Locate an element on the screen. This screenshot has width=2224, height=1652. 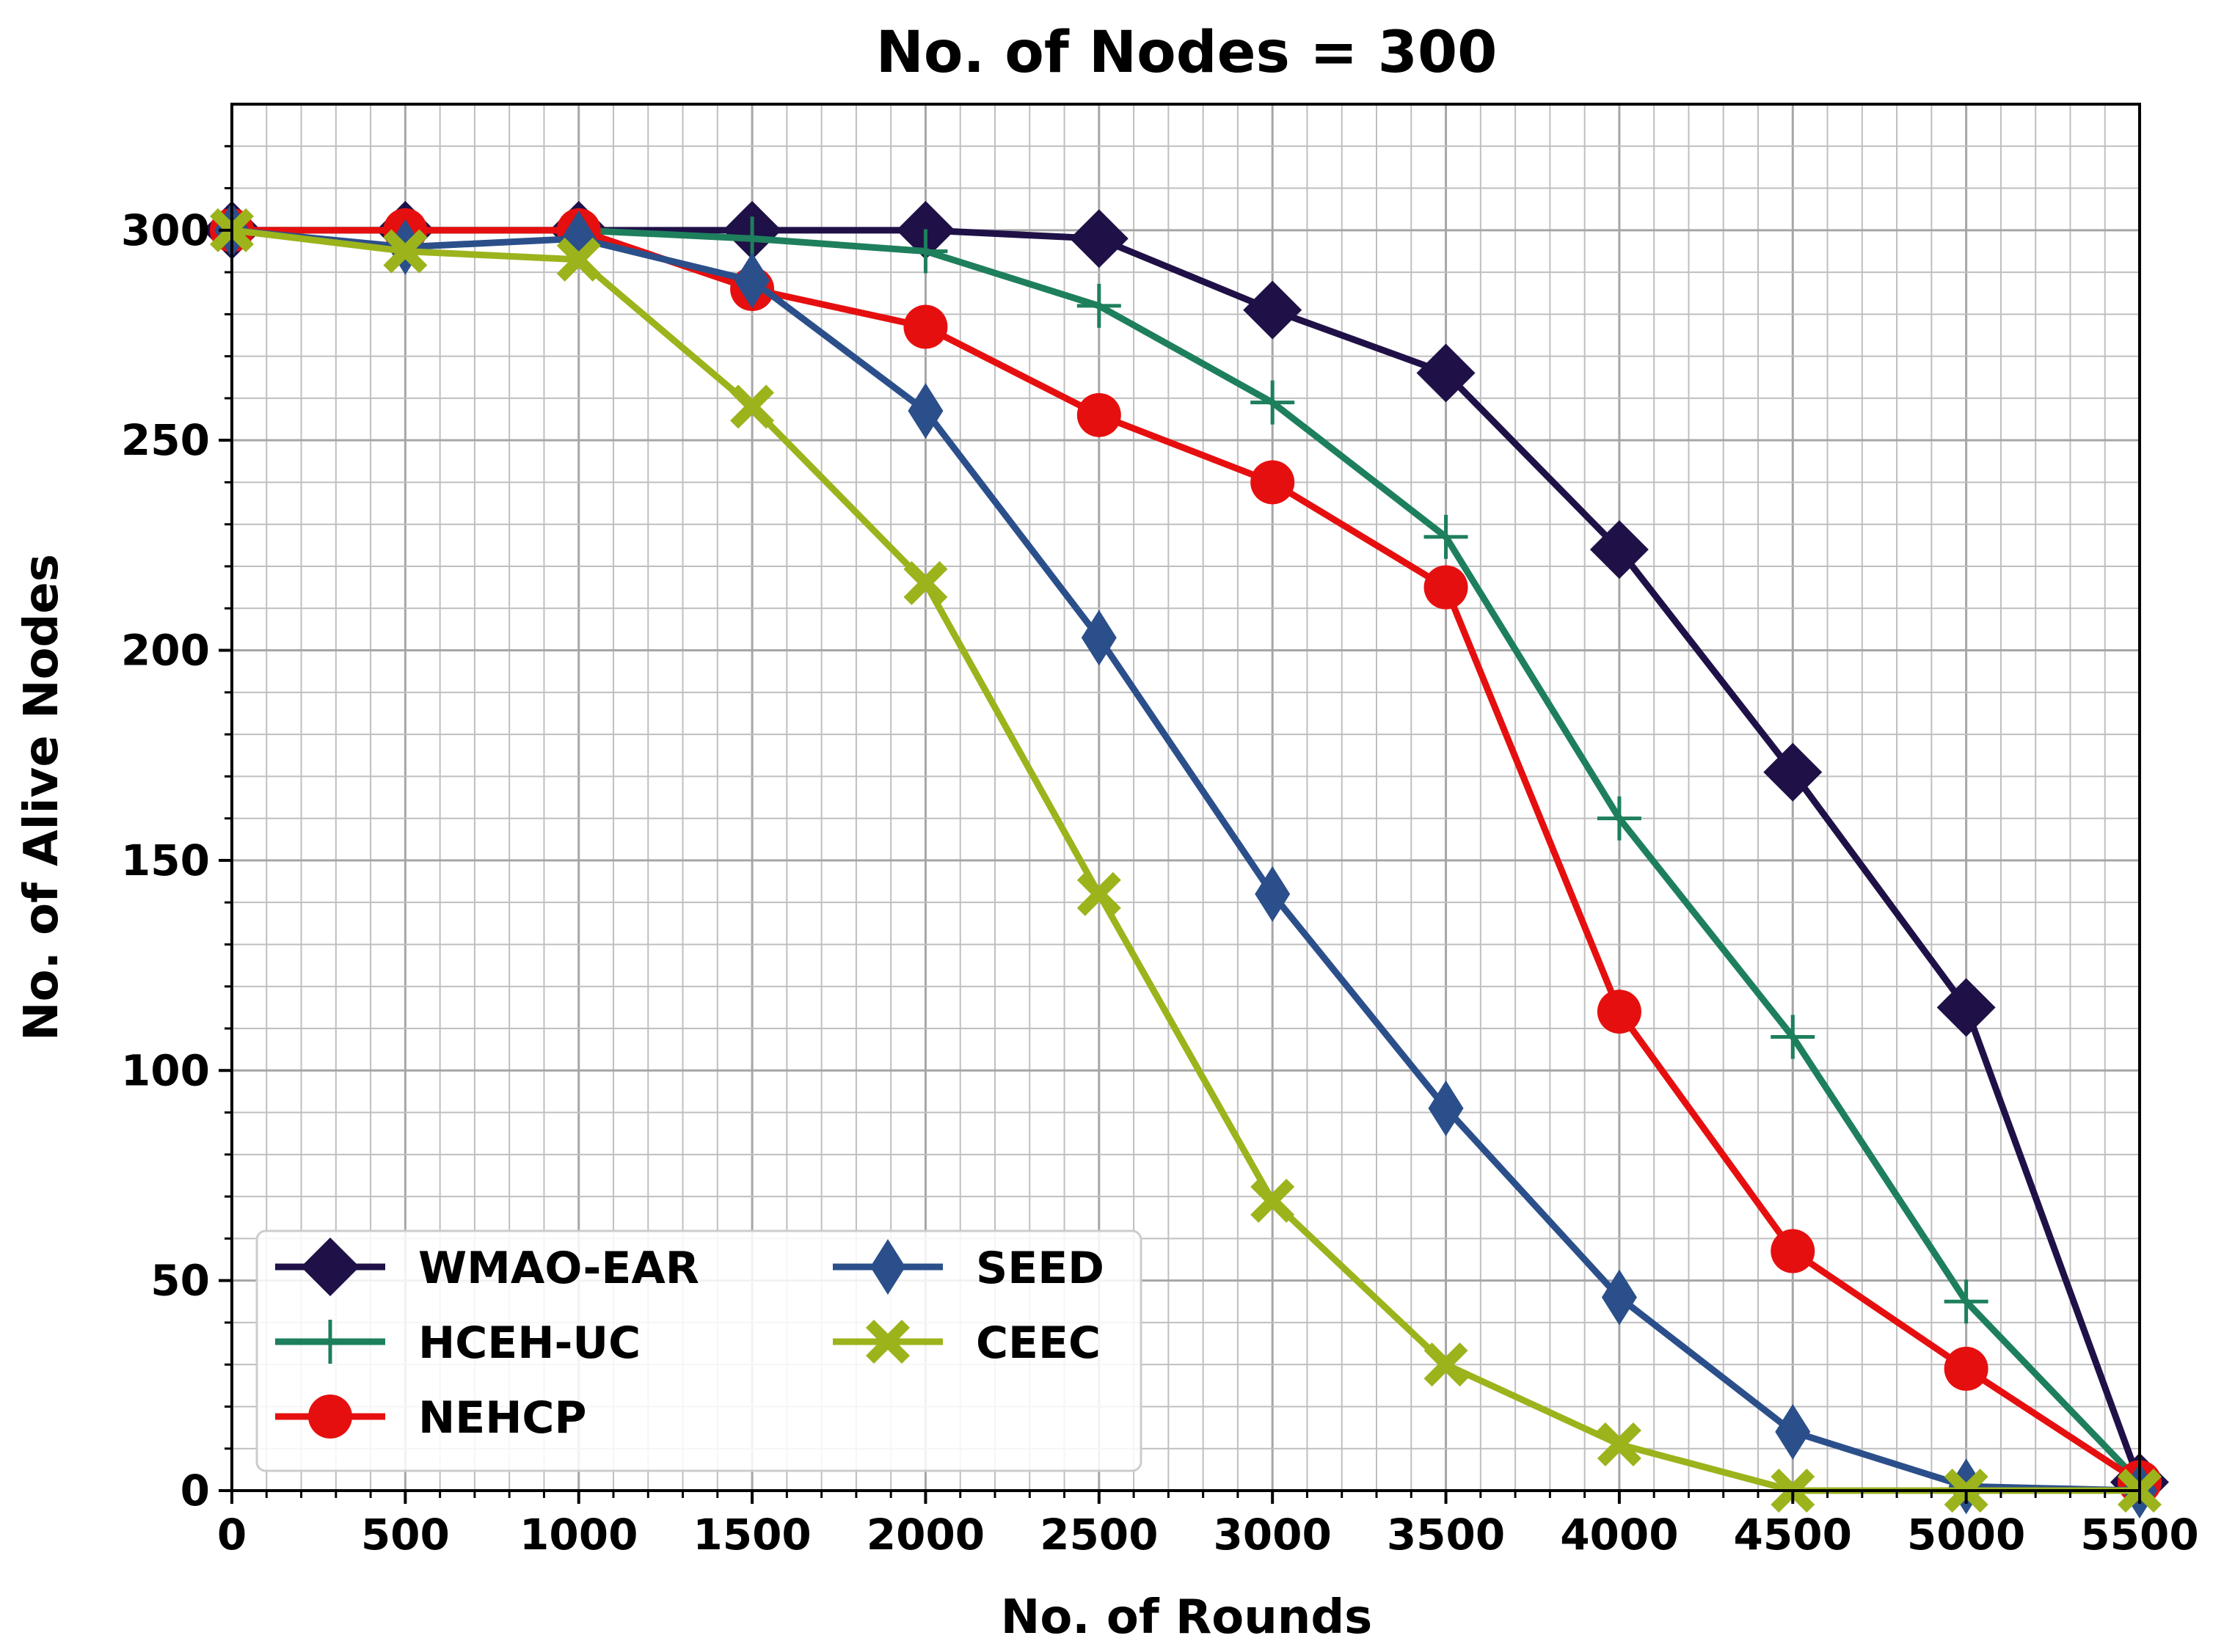
legend-item-hceh-uc: HCEH-UC is located at coordinates (458, 1343).